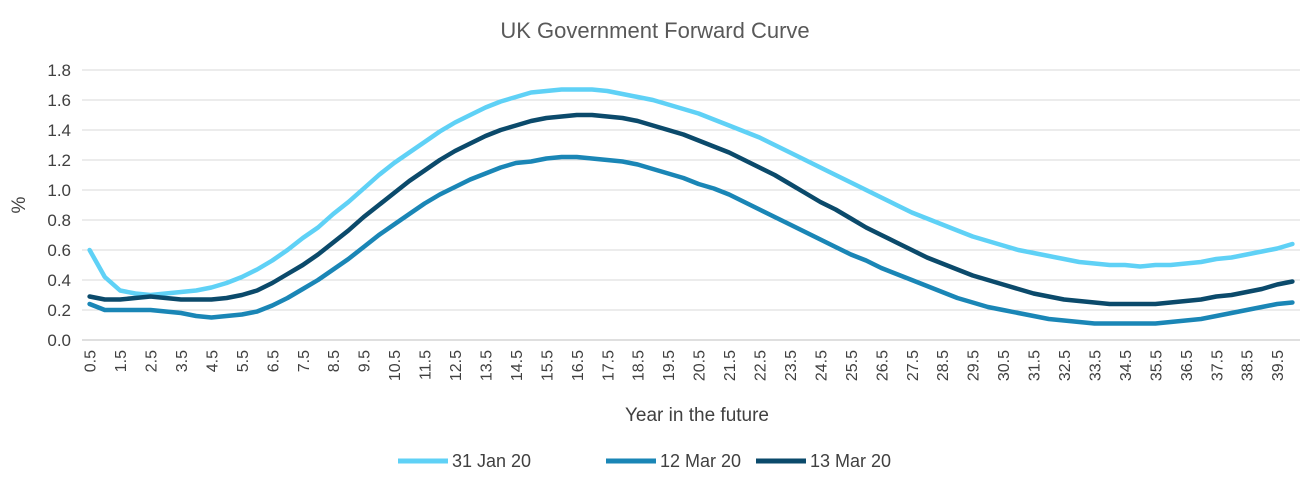 The height and width of the screenshot is (490, 1310). Describe the element at coordinates (654, 30) in the screenshot. I see `chart-title: UK Government Forward Curve` at that location.